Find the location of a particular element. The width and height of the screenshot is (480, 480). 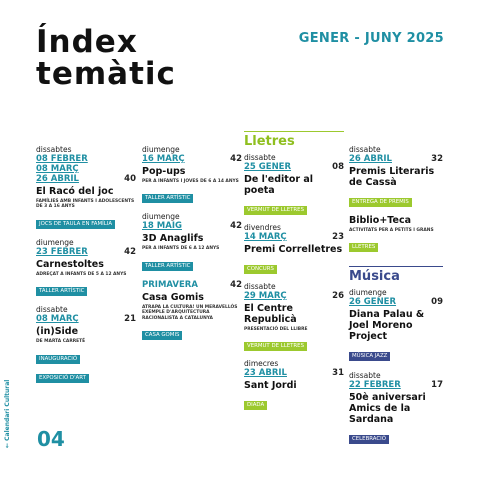

page-ref: 21 is located at coordinates (130, 319).